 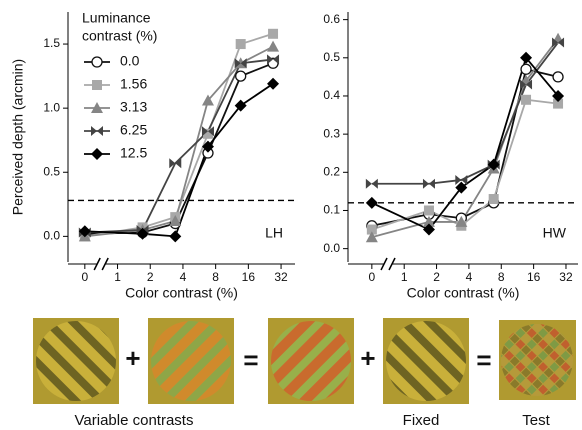 I want to click on stimulus-label: Variable contrasts, so click(x=134, y=420).